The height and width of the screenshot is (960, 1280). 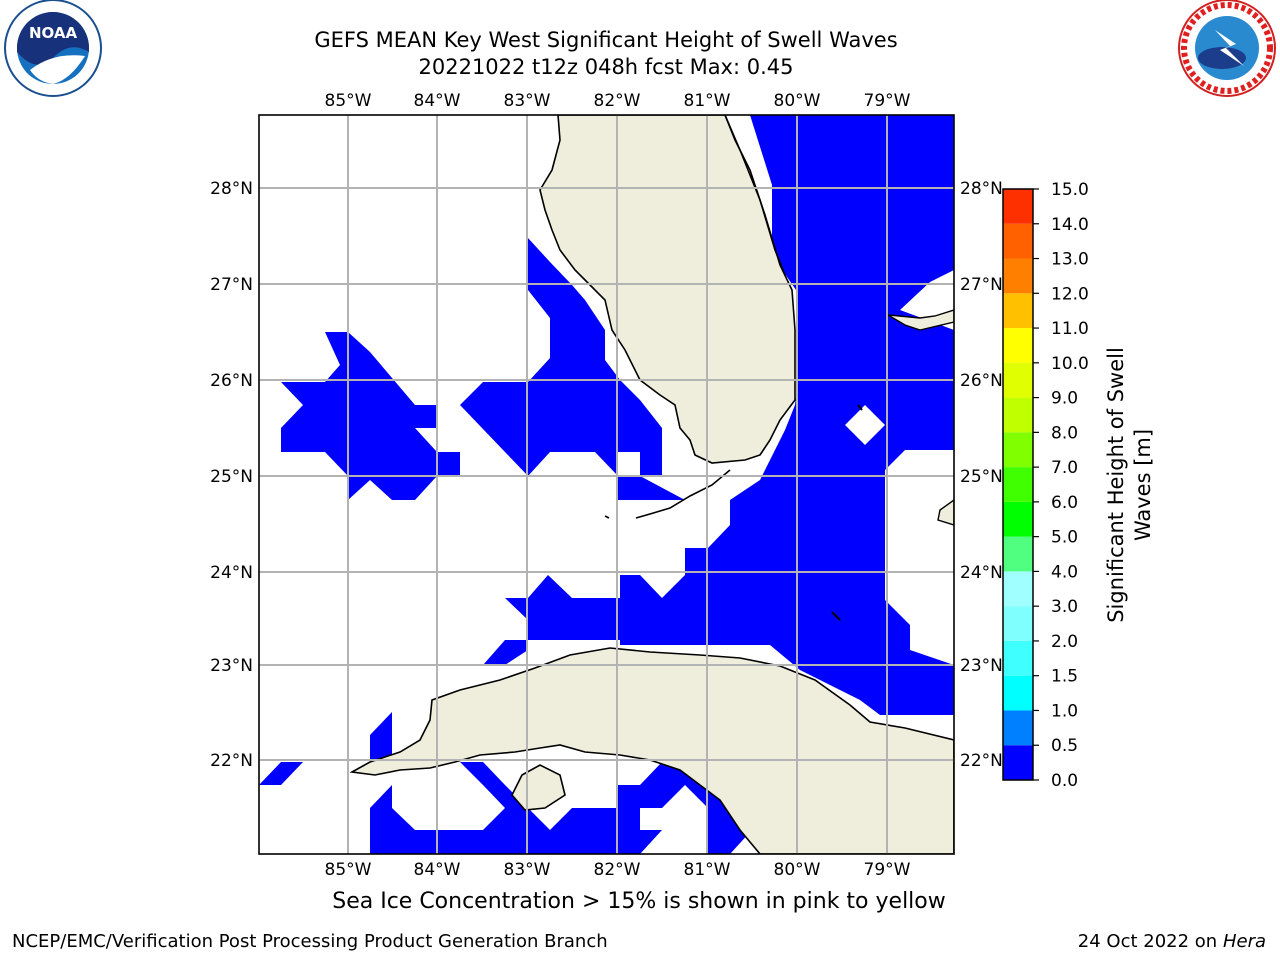 I want to click on footer-date-text: 24 Oct 2022 on, so click(x=1150, y=941).